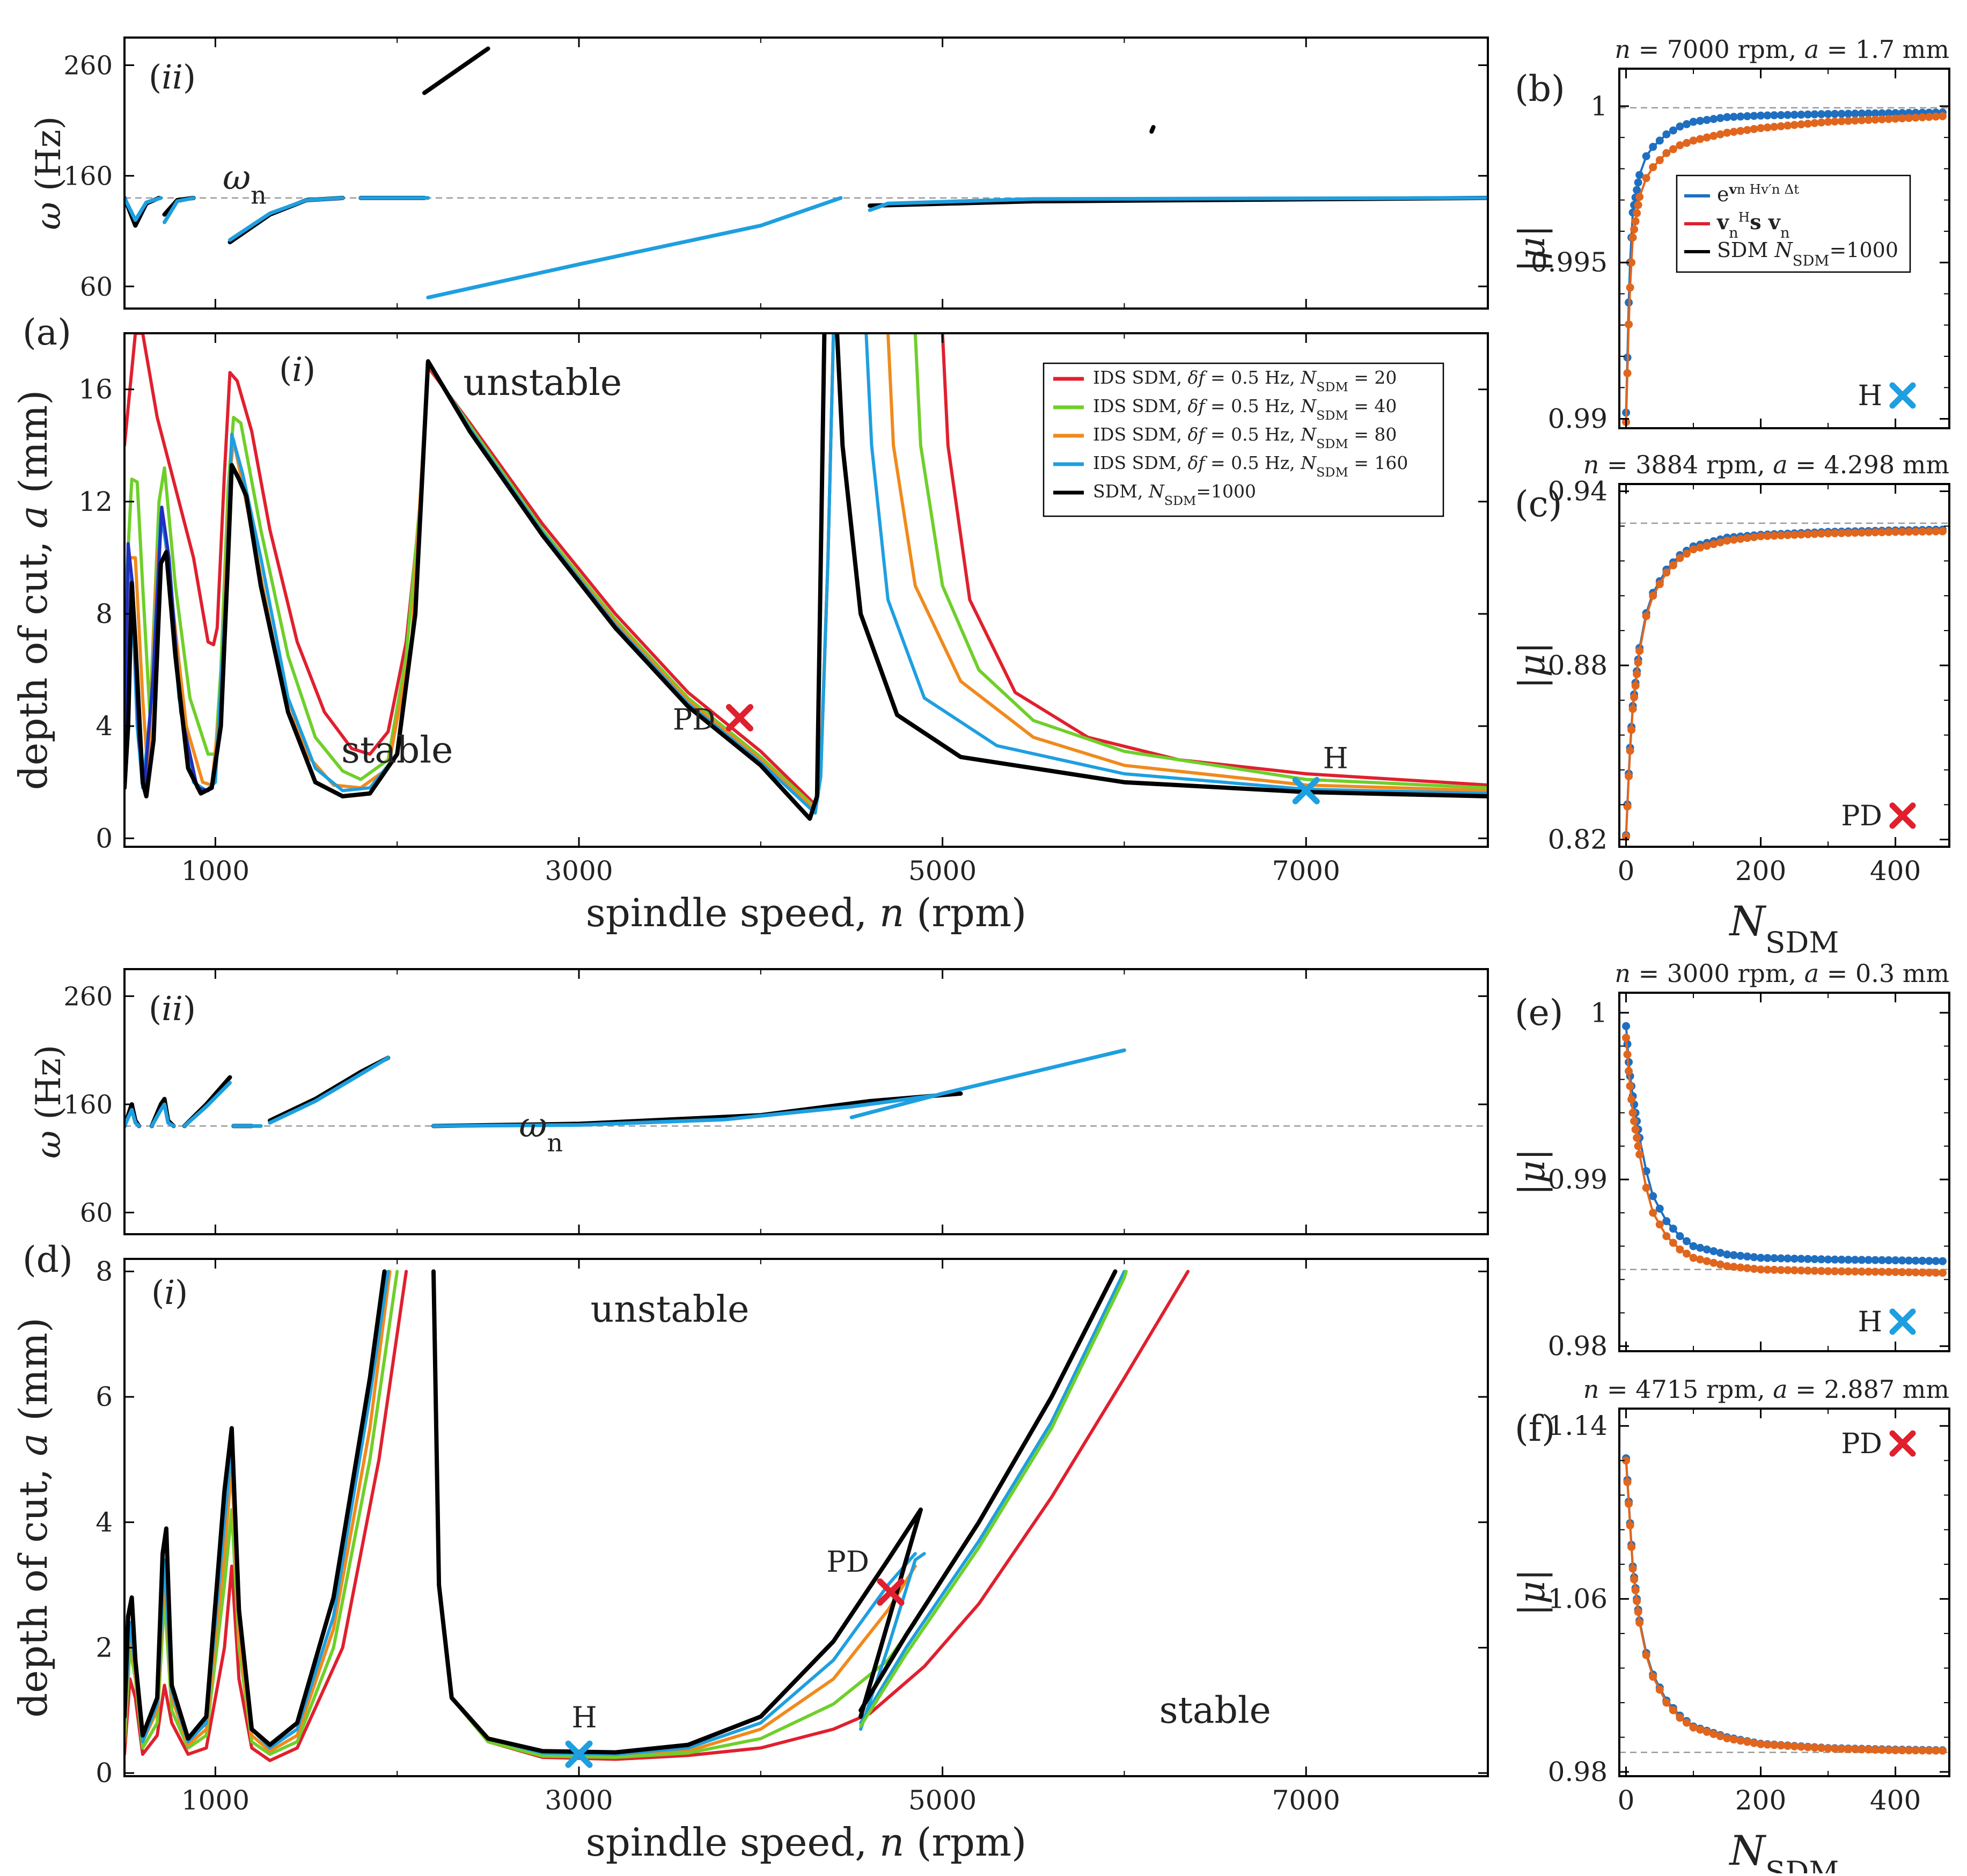 Image resolution: width=1967 pixels, height=1876 pixels. Describe the element at coordinates (806, 1088) in the screenshot. I see `plot-area-d_ii` at that location.